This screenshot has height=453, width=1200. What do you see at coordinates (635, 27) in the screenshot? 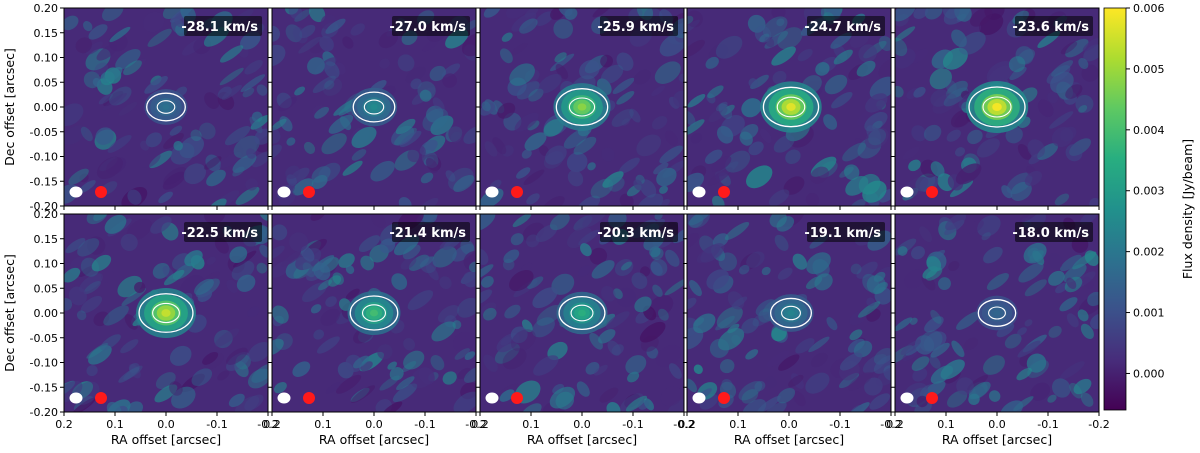
I see `velocity-label: -25.9 km/s` at bounding box center [635, 27].